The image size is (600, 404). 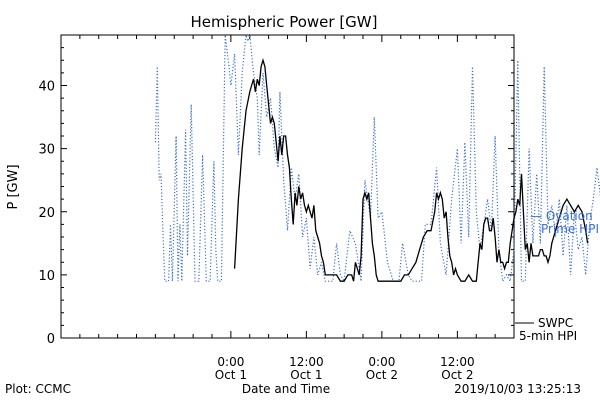 I want to click on y-axis-label: P [GW], so click(x=13, y=186).